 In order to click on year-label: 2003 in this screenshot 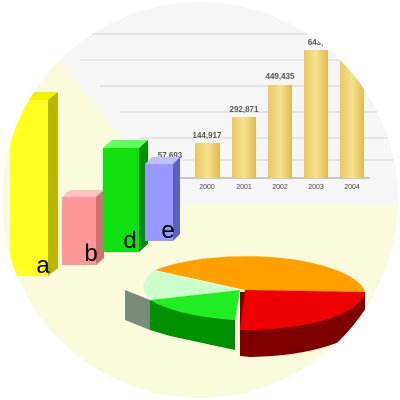, I will do `click(316, 187)`.